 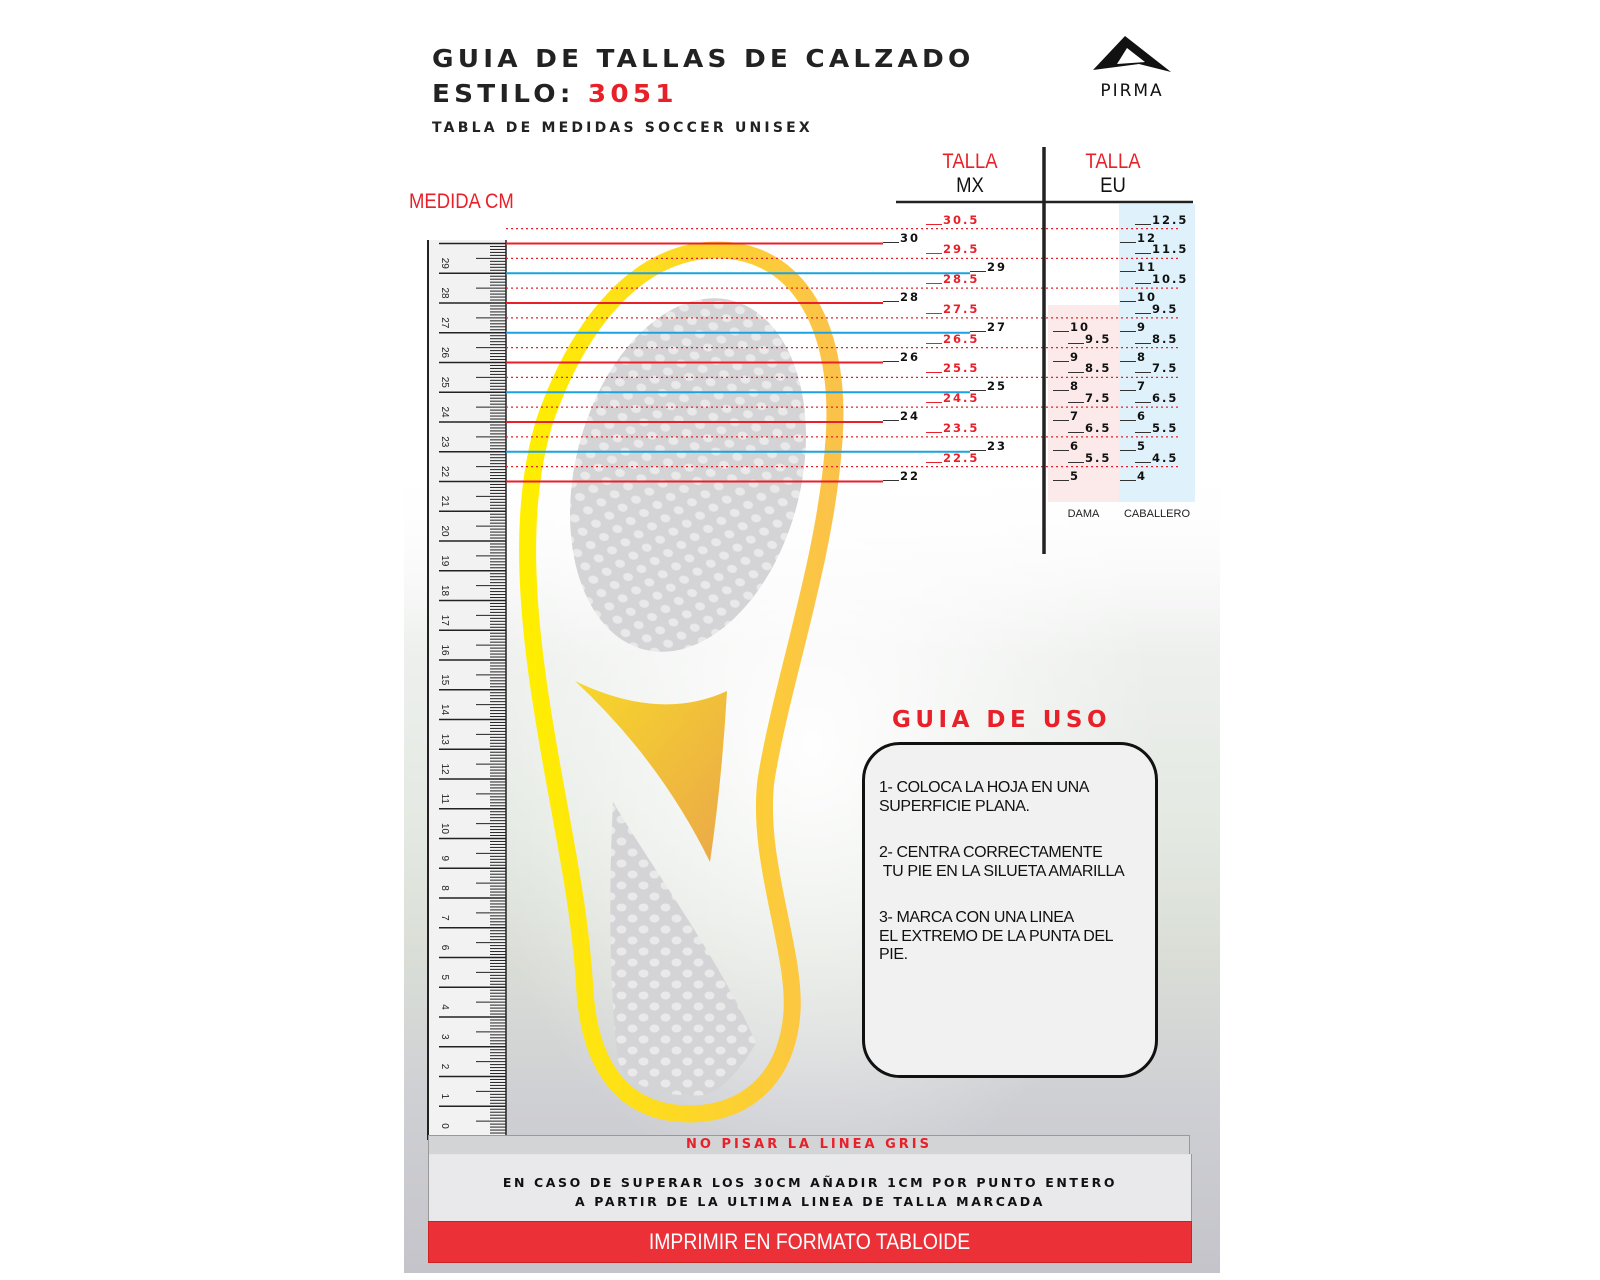 What do you see at coordinates (1157, 514) in the screenshot?
I see `caballero-label: CABALLERO` at bounding box center [1157, 514].